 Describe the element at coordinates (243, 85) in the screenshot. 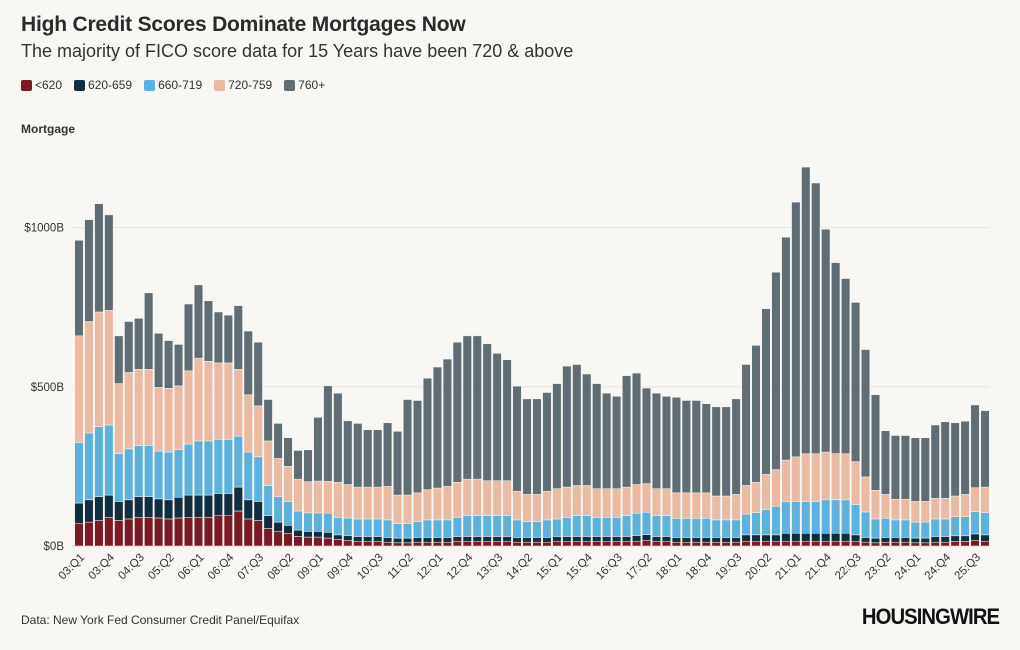

I see `legend-item-720-759: 720-759` at that location.